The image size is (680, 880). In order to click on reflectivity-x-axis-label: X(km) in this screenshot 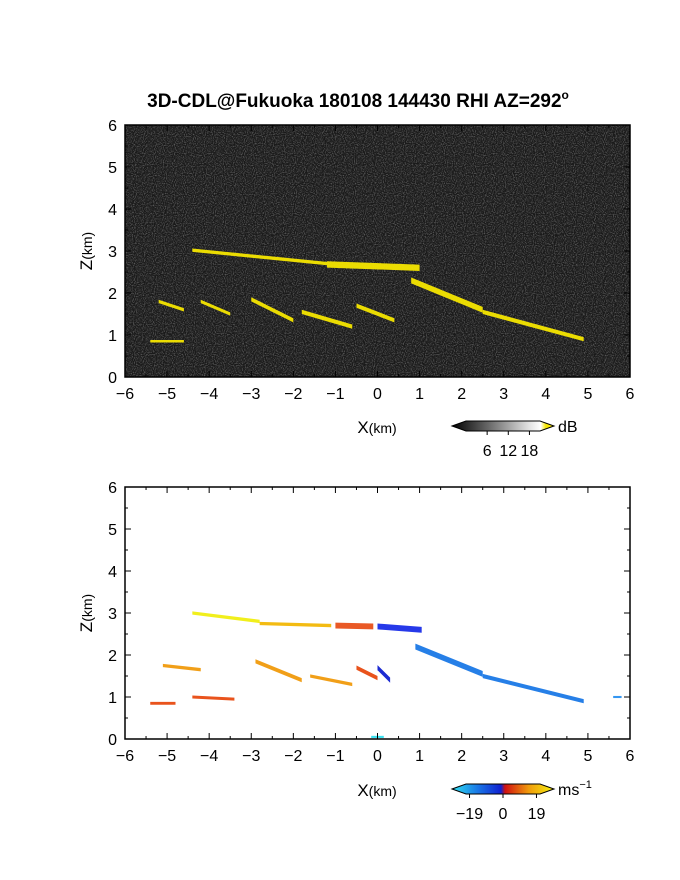, I will do `click(376, 427)`.